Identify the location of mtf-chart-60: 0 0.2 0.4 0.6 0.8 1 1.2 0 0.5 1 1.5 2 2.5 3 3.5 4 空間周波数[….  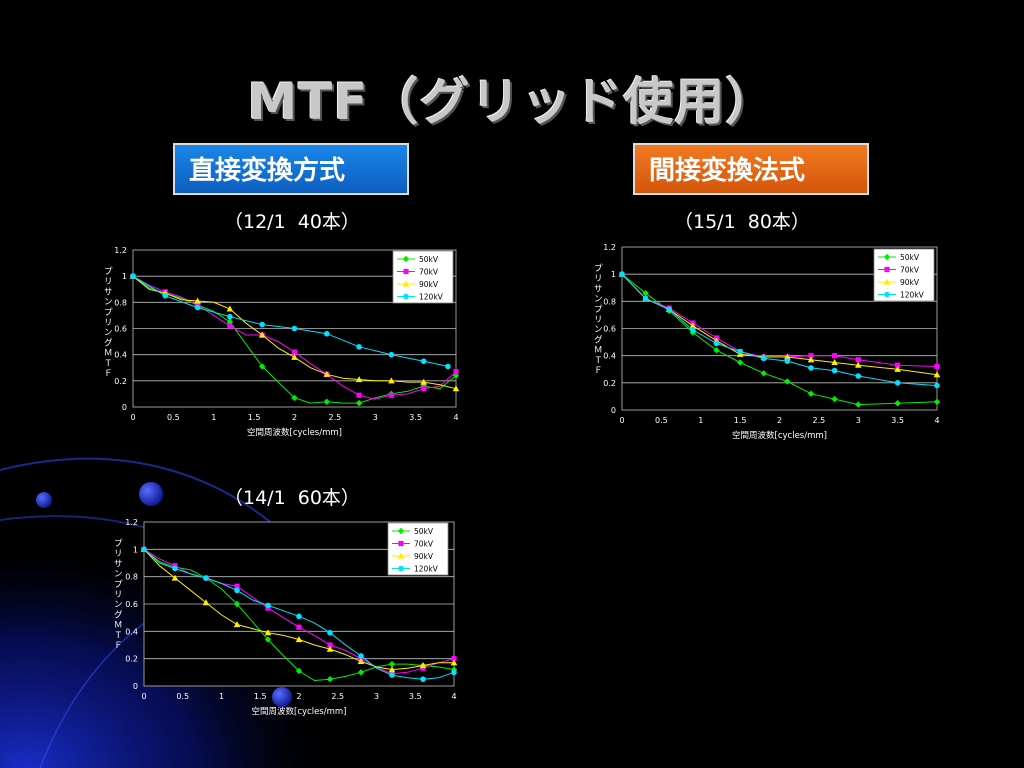
(286, 617).